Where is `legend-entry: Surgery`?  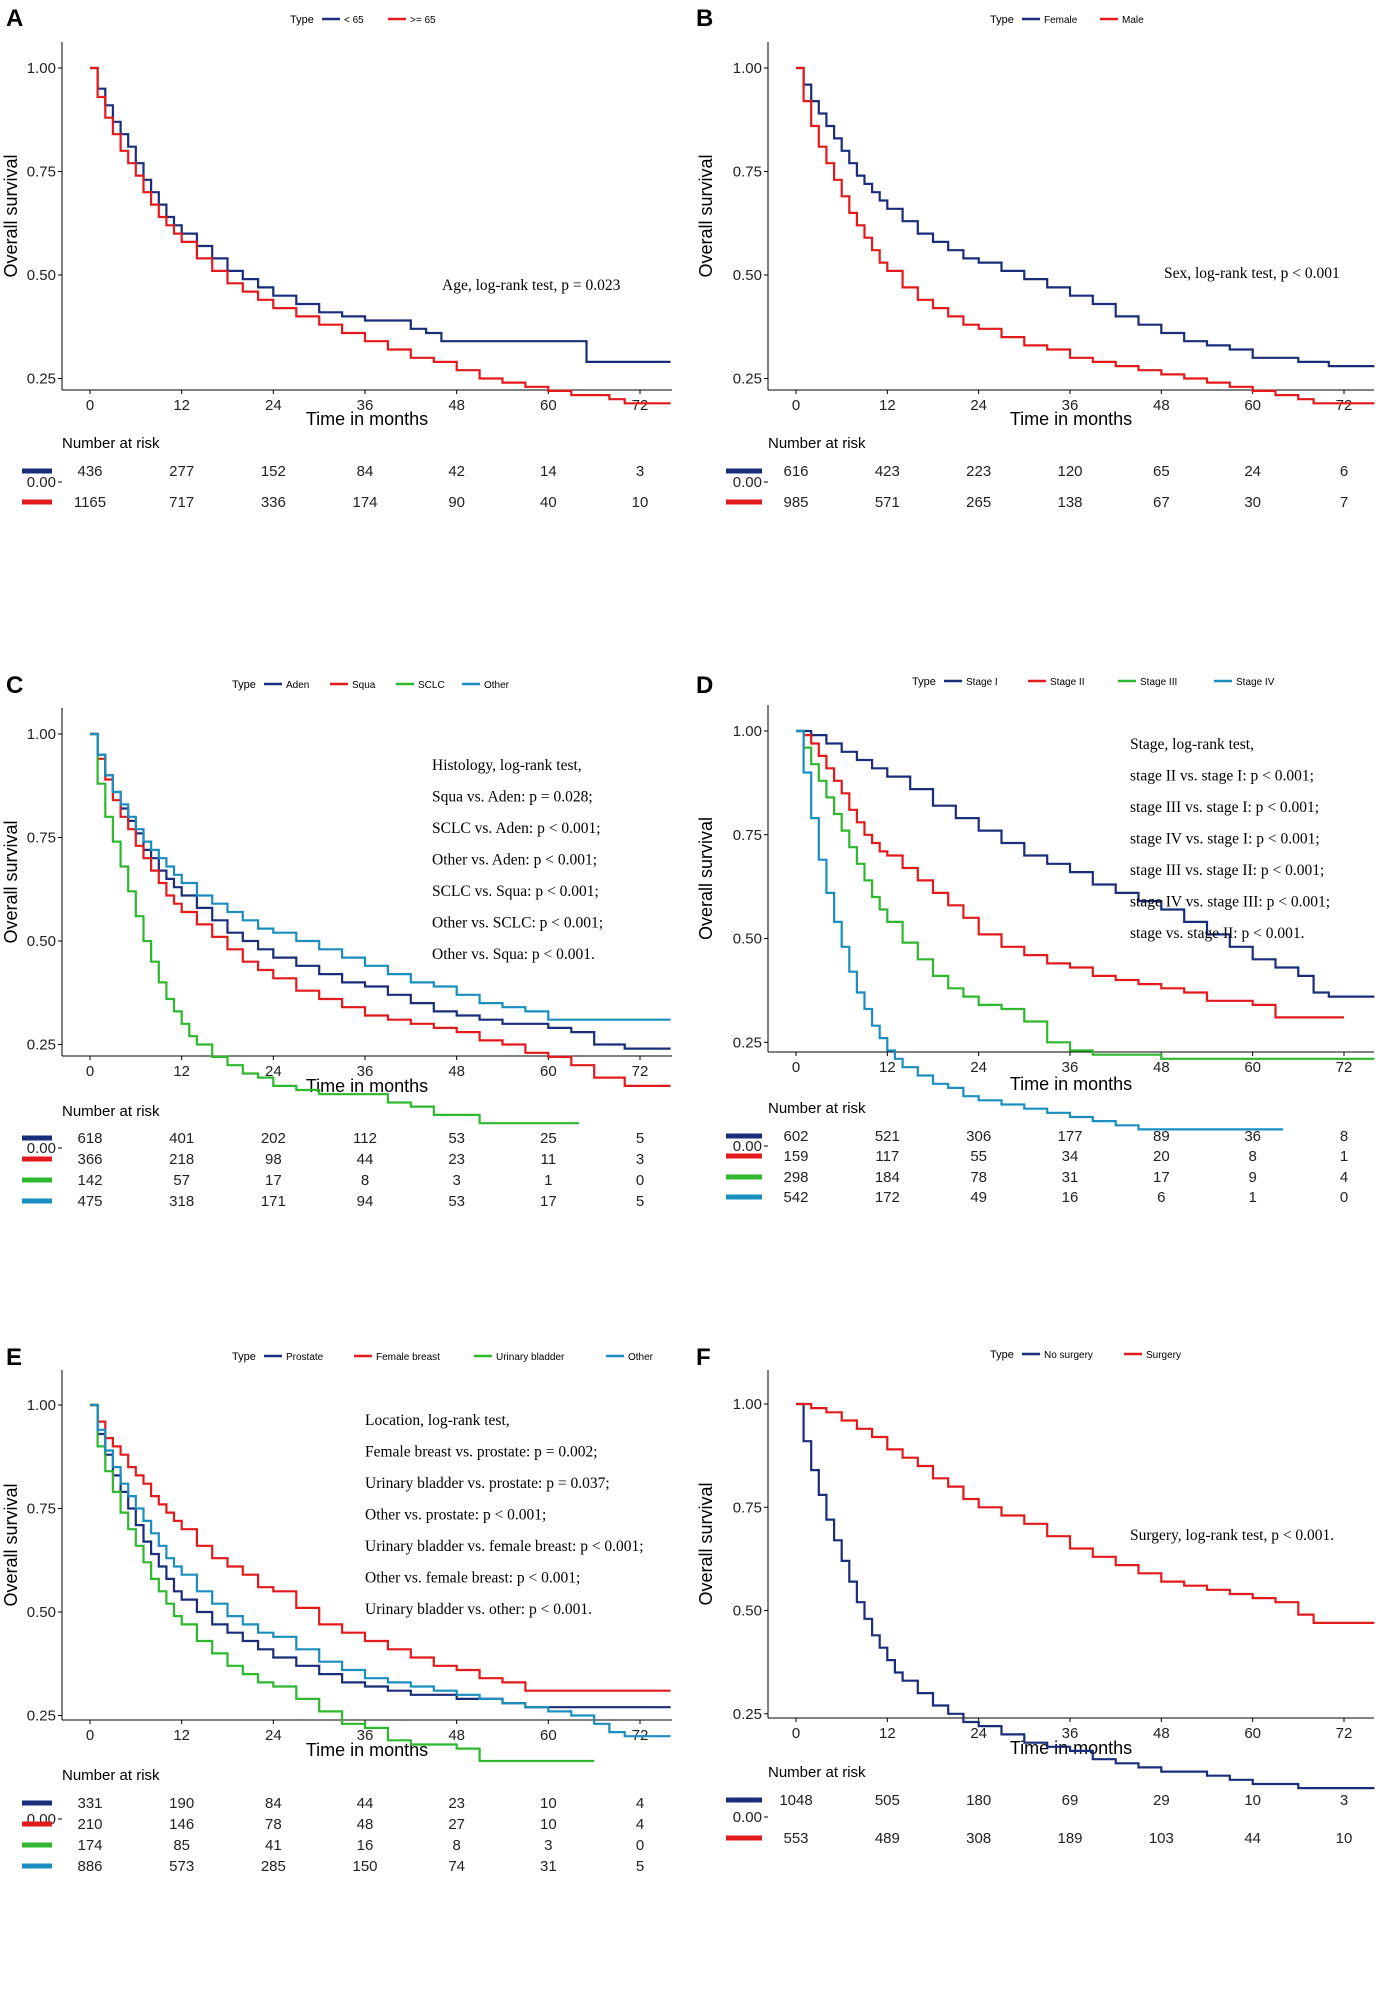
legend-entry: Surgery is located at coordinates (1163, 1355).